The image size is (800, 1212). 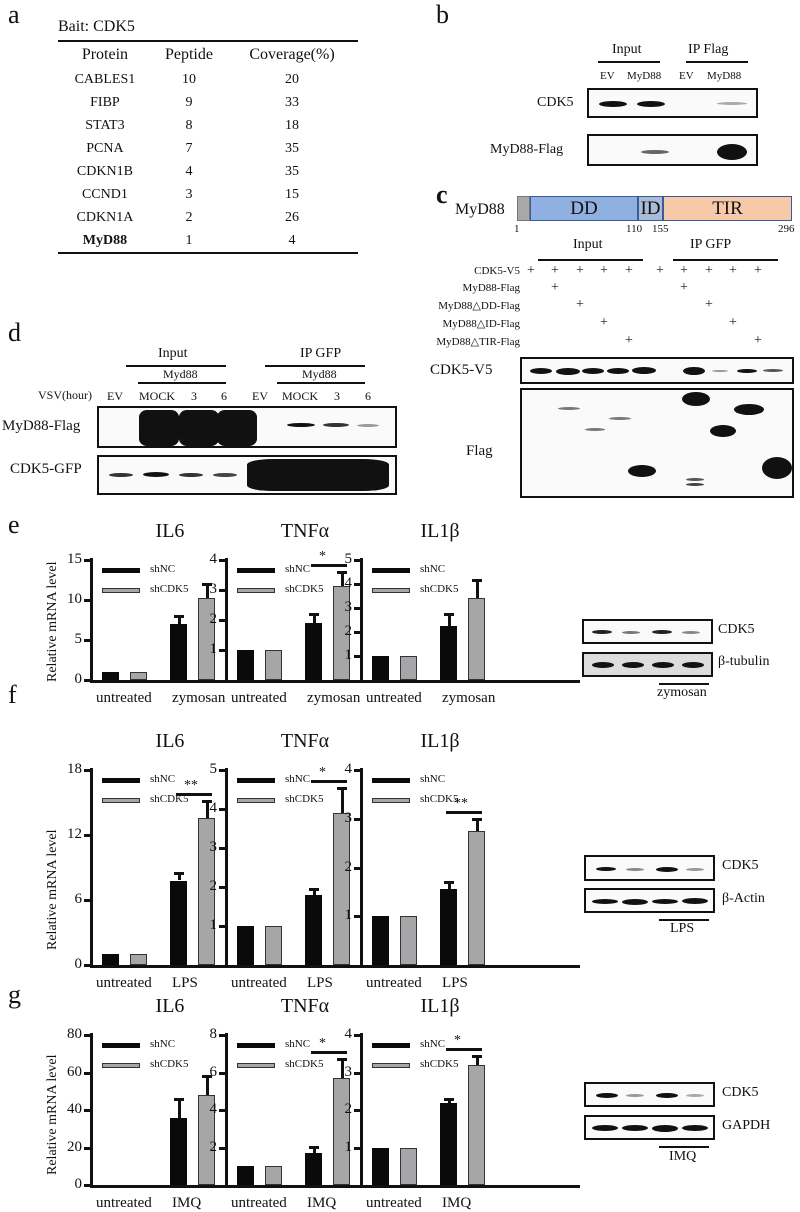 What do you see at coordinates (746, 1125) in the screenshot?
I see `blot-label: GAPDH` at bounding box center [746, 1125].